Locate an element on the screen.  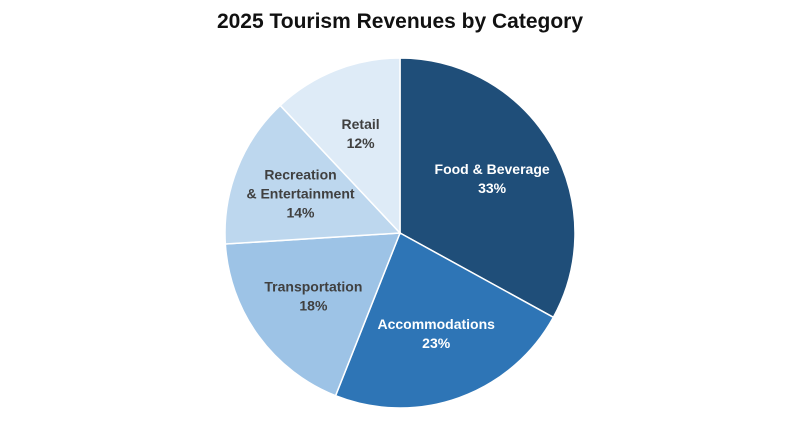
slice-value-retail: 12% is located at coordinates (361, 143).